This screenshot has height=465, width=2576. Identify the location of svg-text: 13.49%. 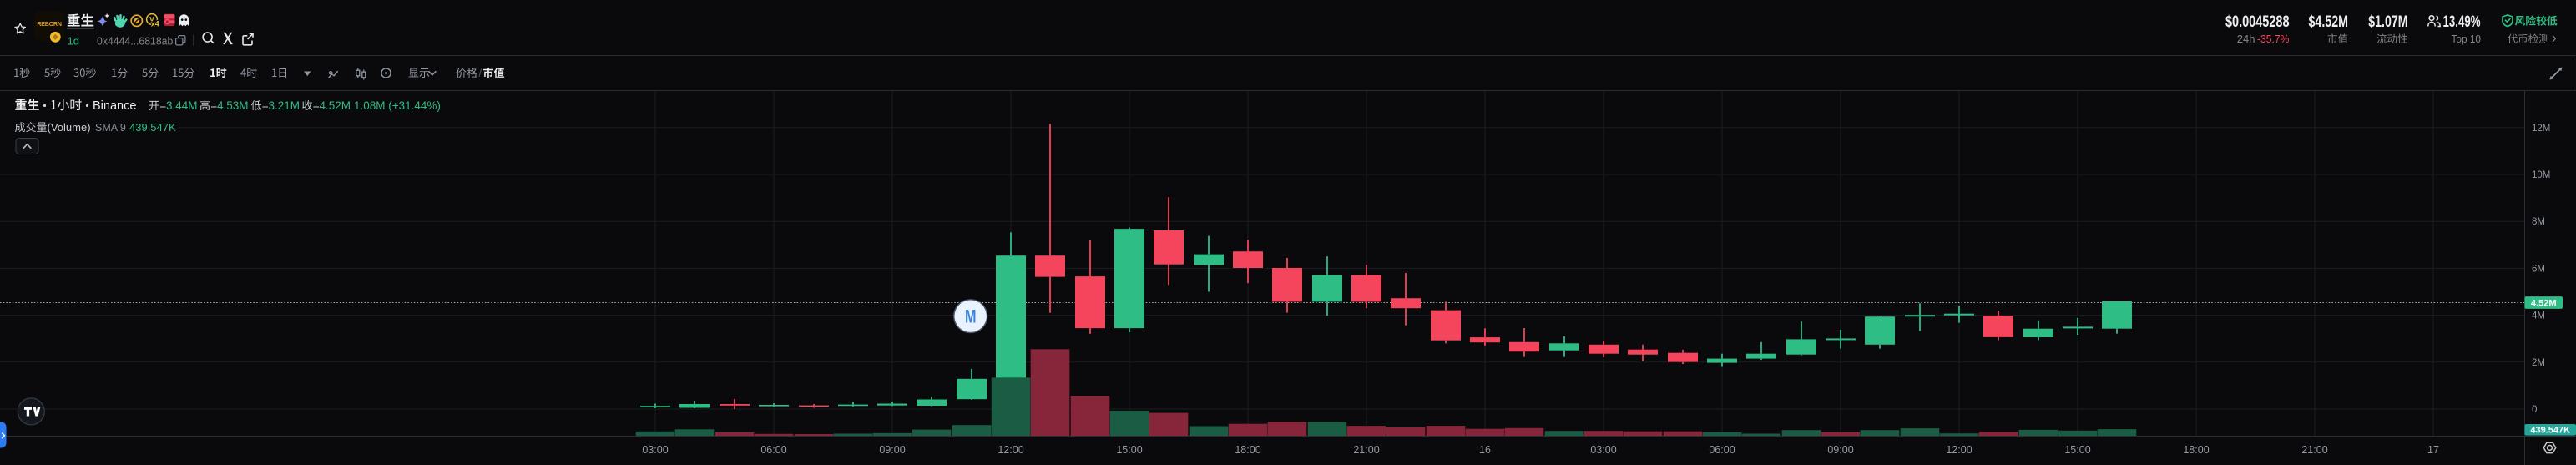
(2462, 22).